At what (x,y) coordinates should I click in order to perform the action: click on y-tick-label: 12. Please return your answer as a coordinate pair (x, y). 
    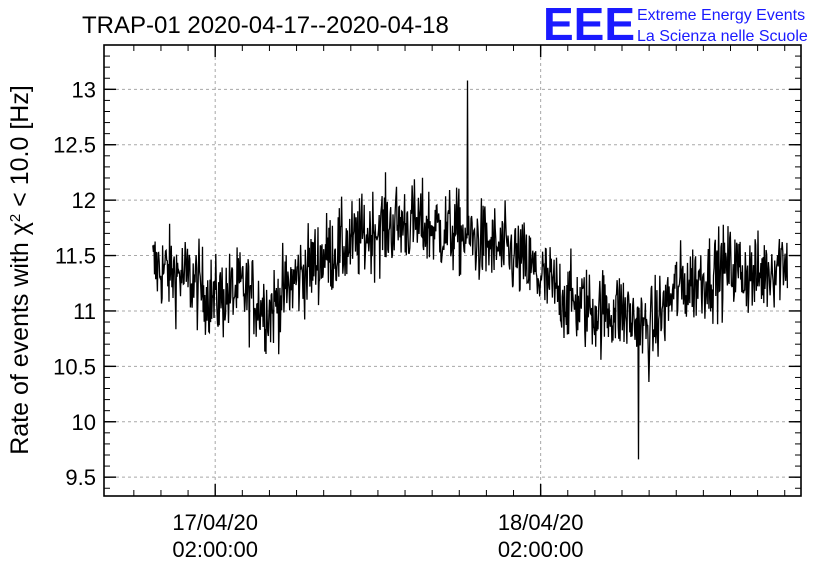
    Looking at the image, I should click on (84, 200).